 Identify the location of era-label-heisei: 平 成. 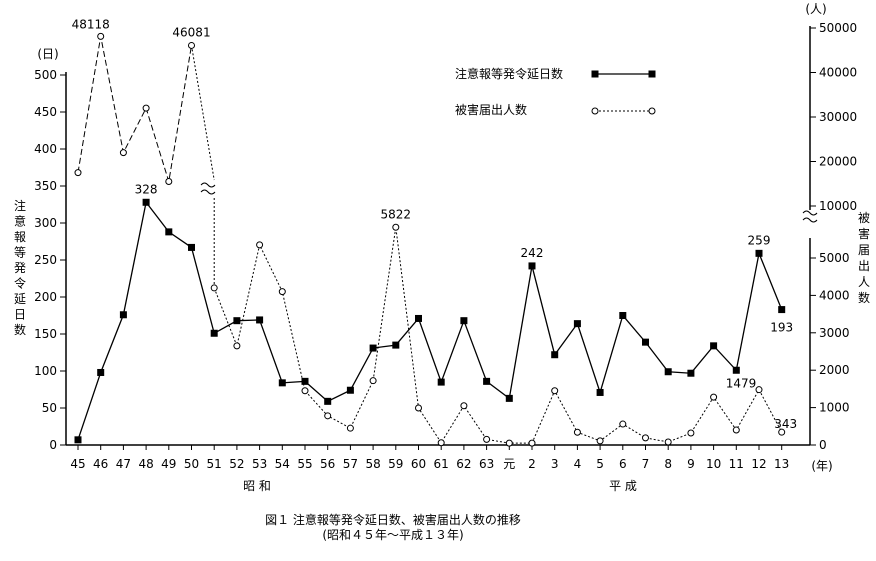
(623, 486).